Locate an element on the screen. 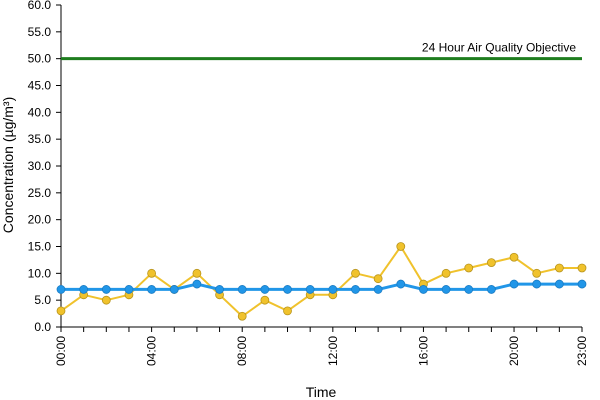  y-tick-label: 15.0 is located at coordinates (40, 247).